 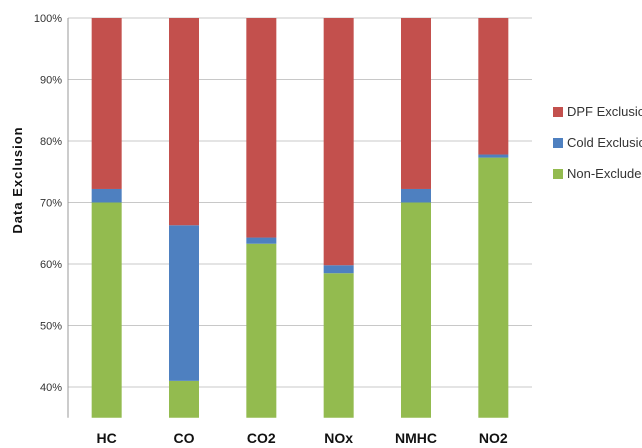 What do you see at coordinates (106, 195) in the screenshot?
I see `bar-segment-cold-exclusion-hc` at bounding box center [106, 195].